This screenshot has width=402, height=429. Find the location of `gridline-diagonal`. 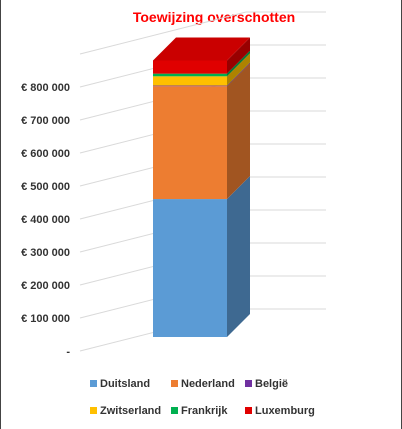

gridline-diagonal is located at coordinates (163, 33).